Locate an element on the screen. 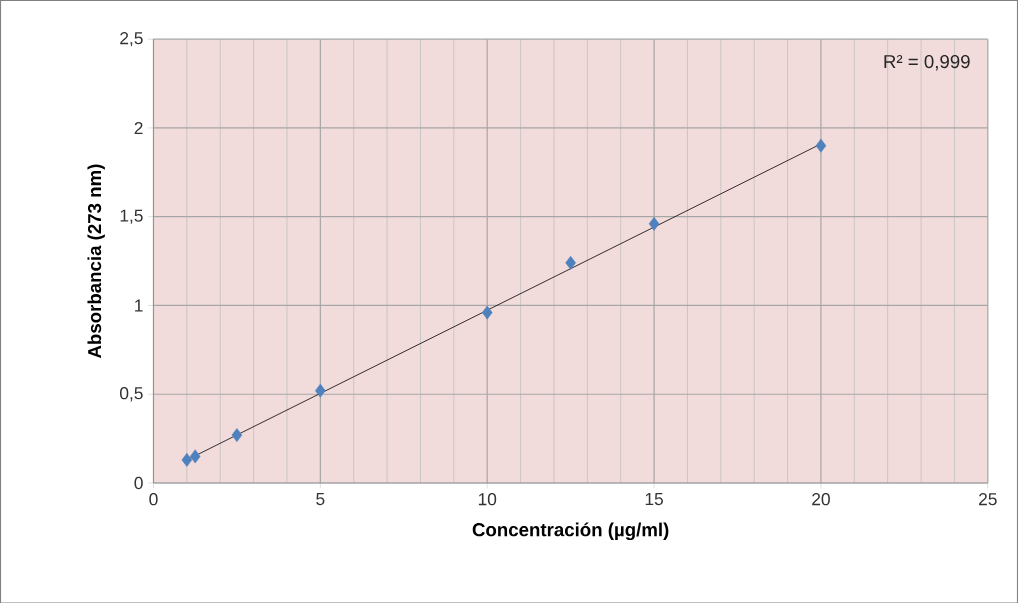 Image resolution: width=1018 pixels, height=603 pixels. y-tick-label: 0 is located at coordinates (138, 482).